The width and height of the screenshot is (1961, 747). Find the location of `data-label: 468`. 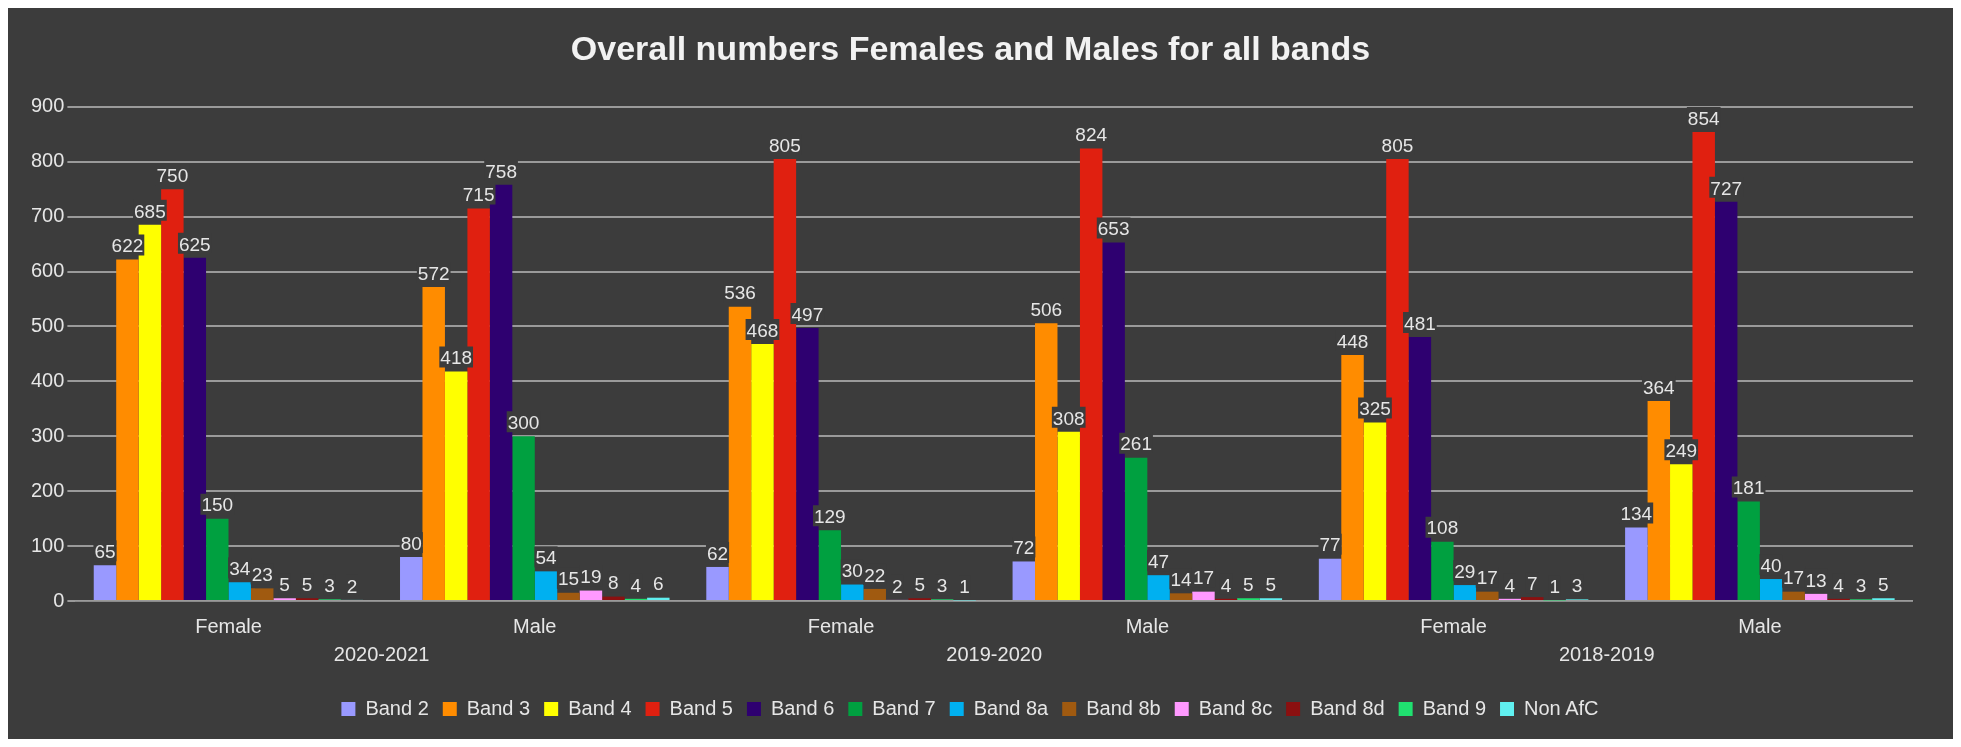

data-label: 468 is located at coordinates (762, 330).